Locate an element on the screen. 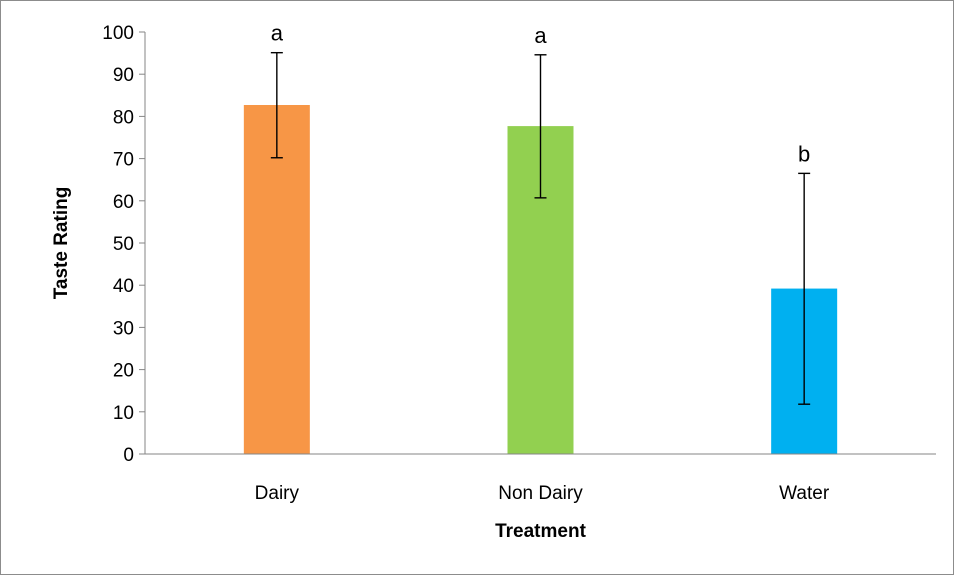 Image resolution: width=954 pixels, height=575 pixels. y-tick-label: 0 is located at coordinates (128, 455).